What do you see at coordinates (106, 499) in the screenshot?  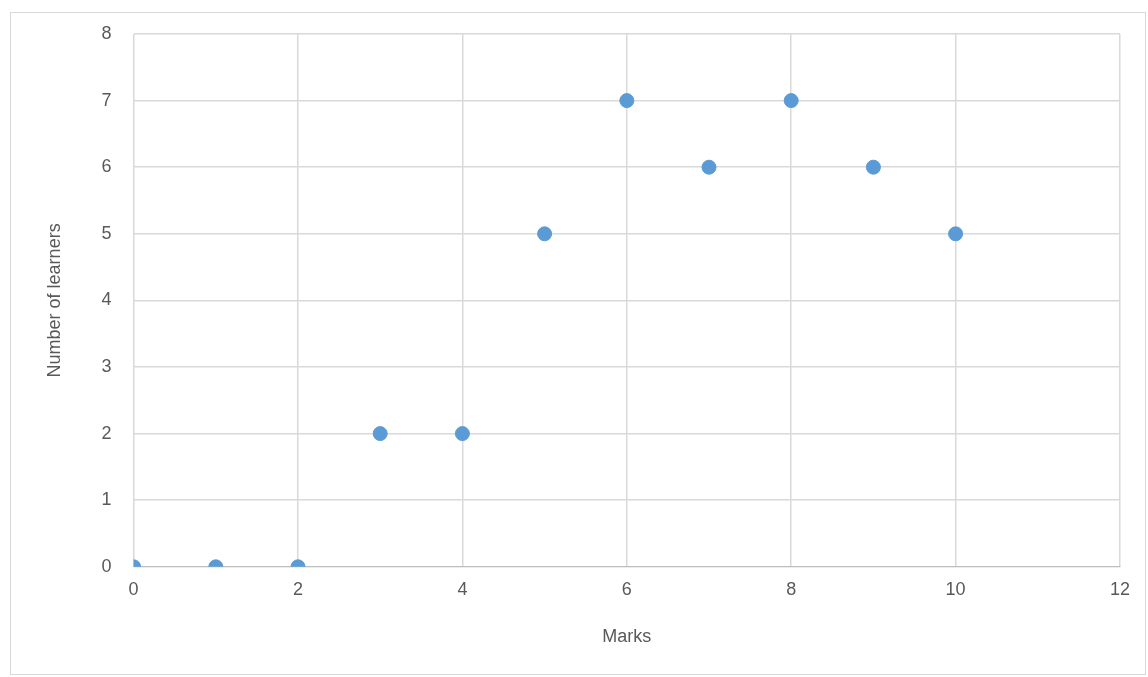 I see `y-tick-label: 1` at bounding box center [106, 499].